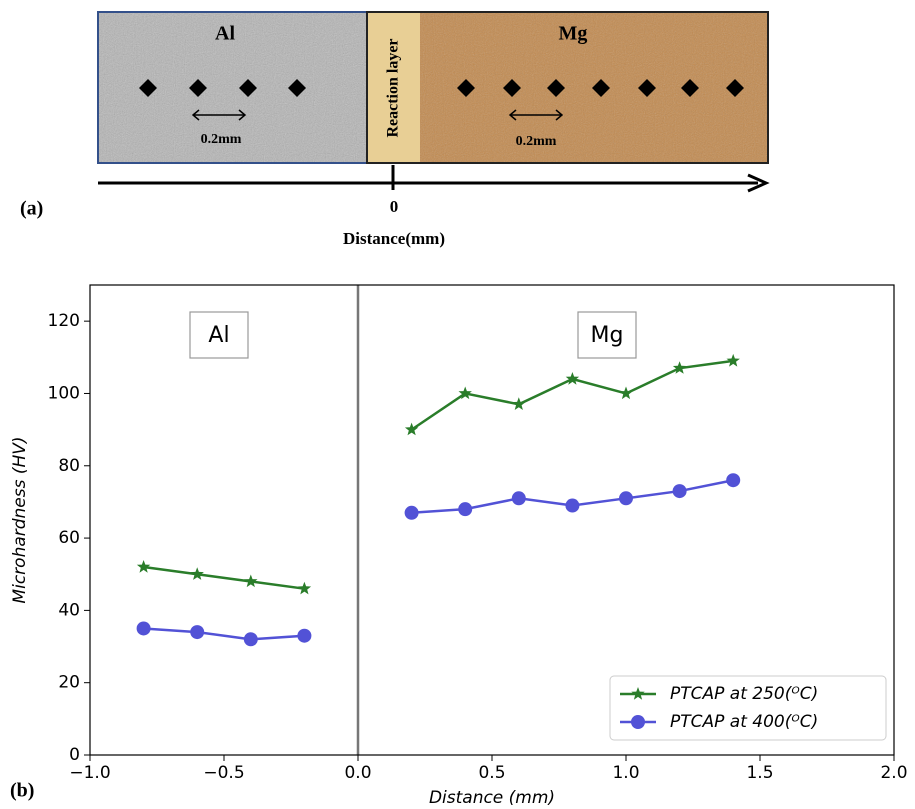 This screenshot has width=915, height=809. What do you see at coordinates (223, 773) in the screenshot?
I see `x-tick-label: −0.5` at bounding box center [223, 773].